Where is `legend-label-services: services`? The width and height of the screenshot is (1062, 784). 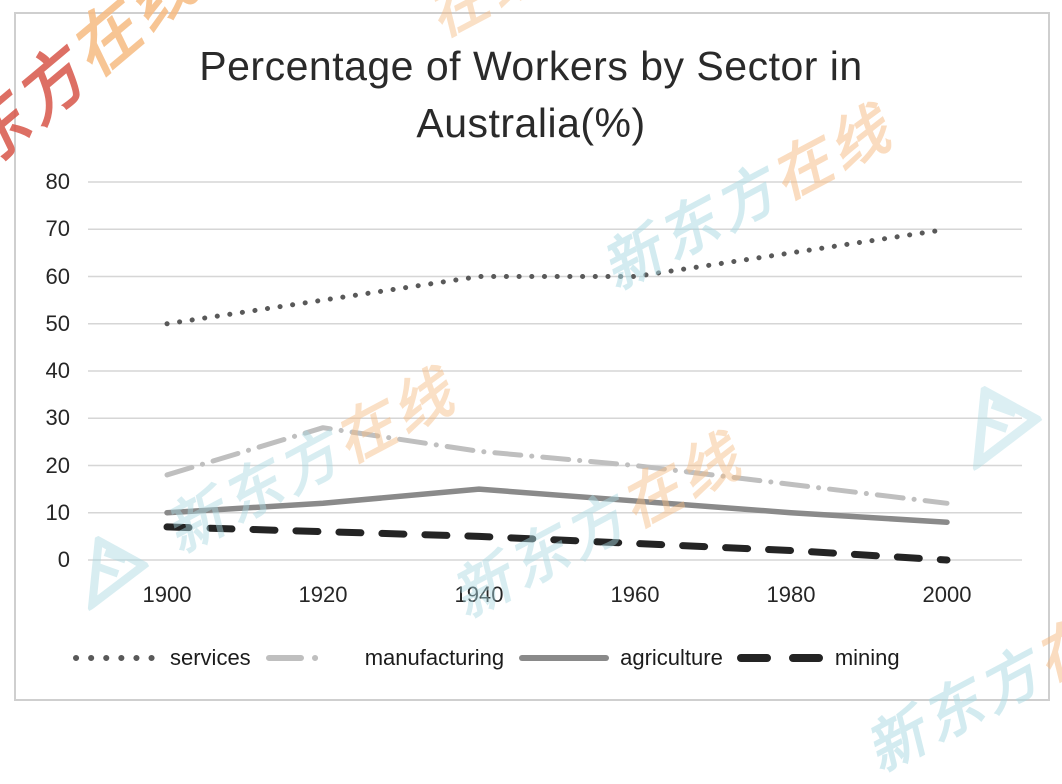
legend-label-services: services is located at coordinates (210, 657).